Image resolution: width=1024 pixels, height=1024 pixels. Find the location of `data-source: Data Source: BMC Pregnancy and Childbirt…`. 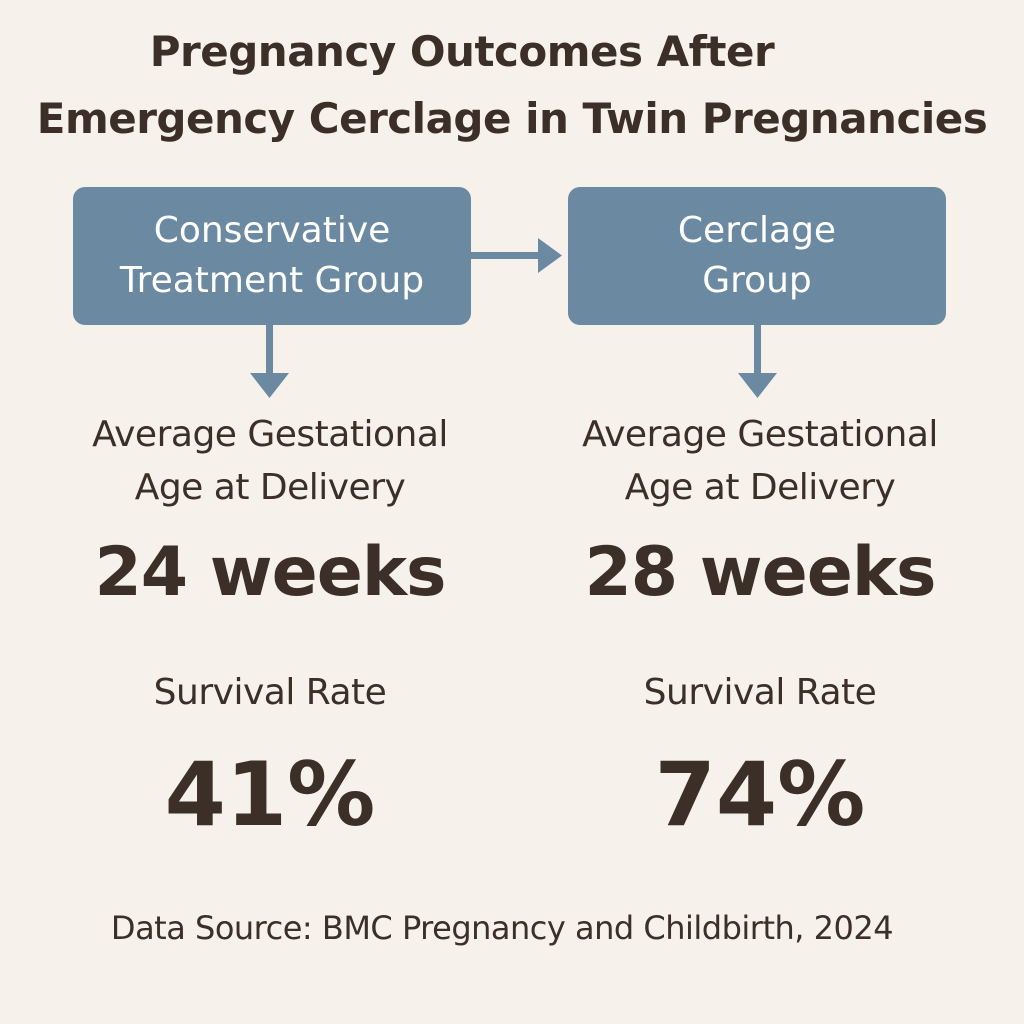

data-source: Data Source: BMC Pregnancy and Childbirt… is located at coordinates (502, 928).